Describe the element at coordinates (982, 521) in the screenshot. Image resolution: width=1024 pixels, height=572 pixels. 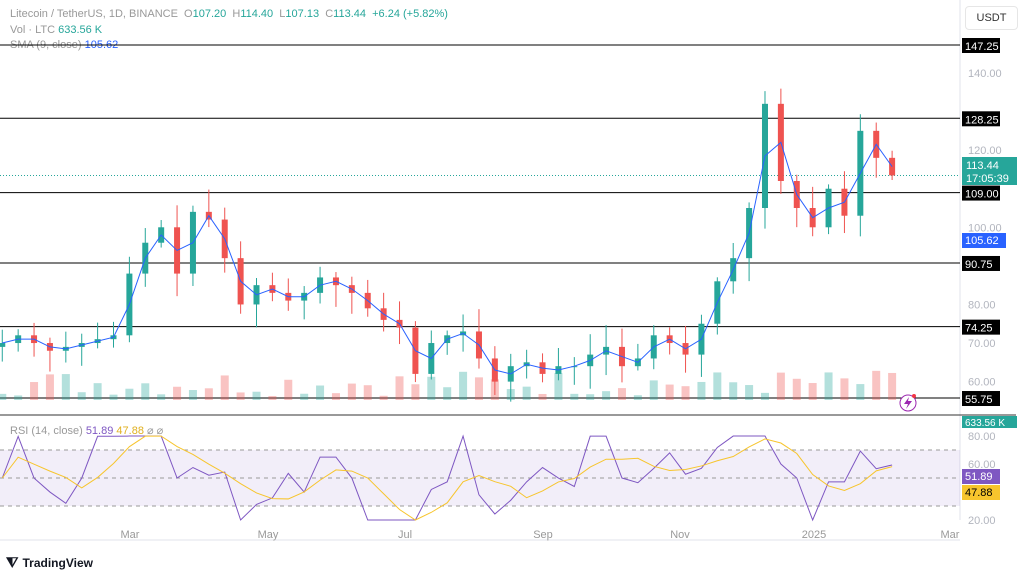
I see `rsi-tick: 20.00` at that location.